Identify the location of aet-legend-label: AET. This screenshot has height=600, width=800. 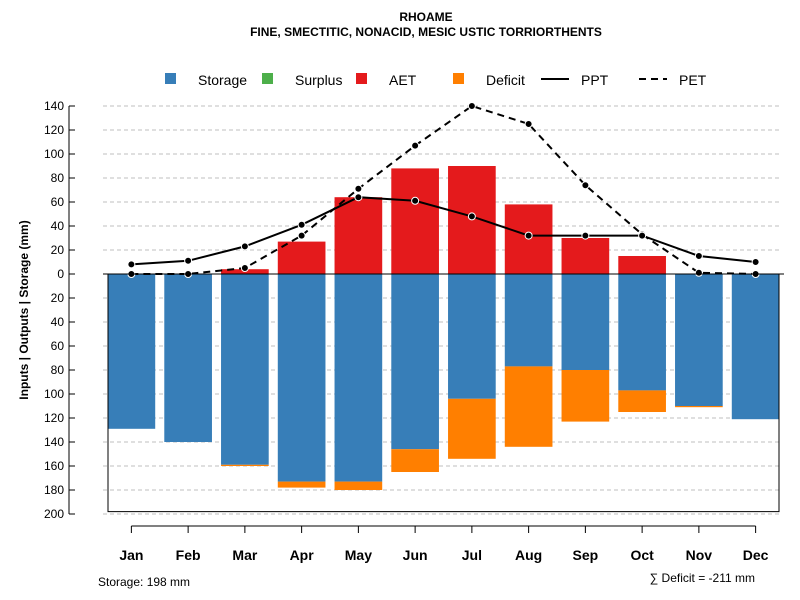
(403, 80).